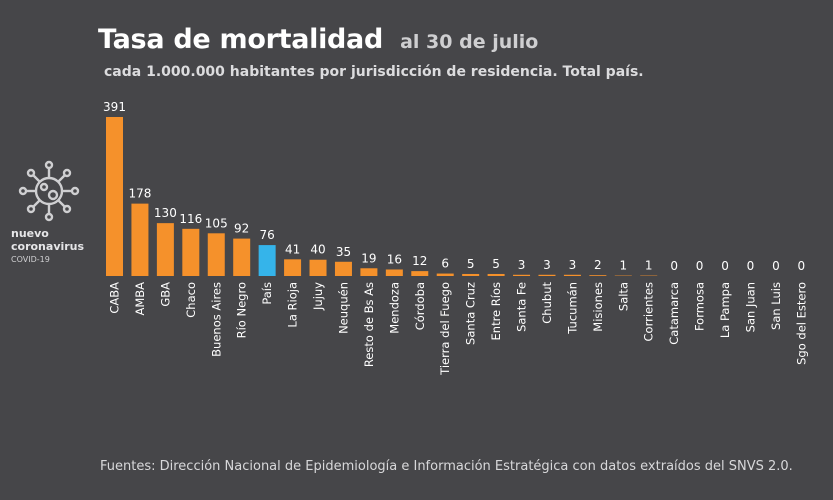 This screenshot has width=833, height=500. I want to click on category-label: Río Negro, so click(242, 310).